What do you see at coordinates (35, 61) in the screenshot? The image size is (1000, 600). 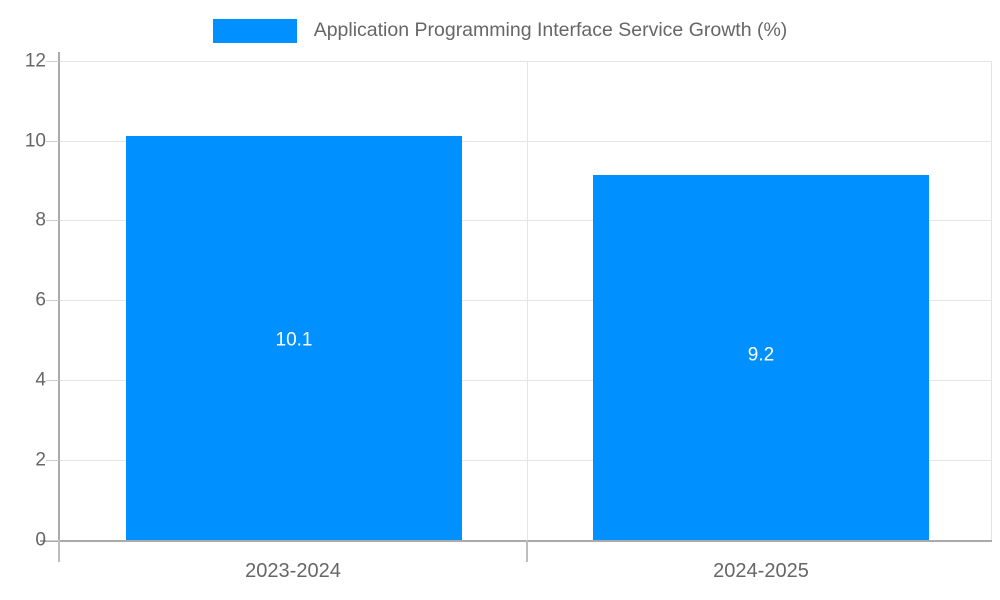 I see `y-tick-label-12: 12` at bounding box center [35, 61].